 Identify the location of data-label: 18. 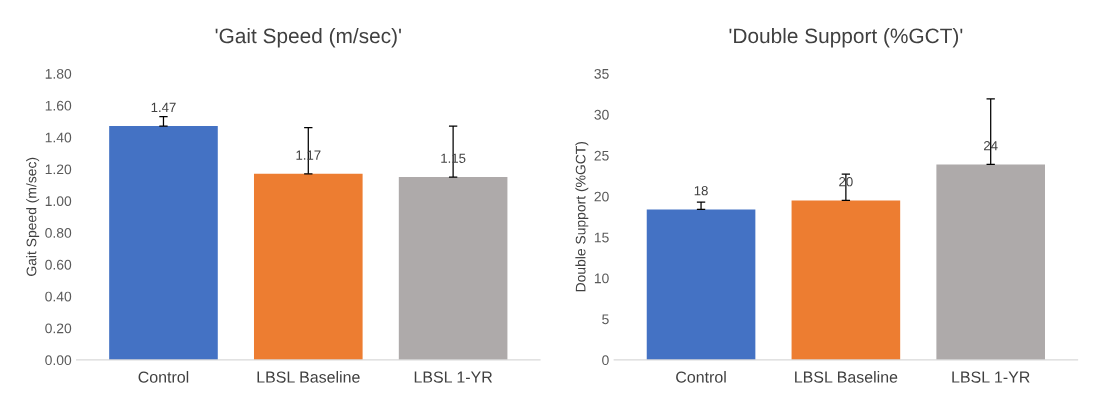
(701, 191).